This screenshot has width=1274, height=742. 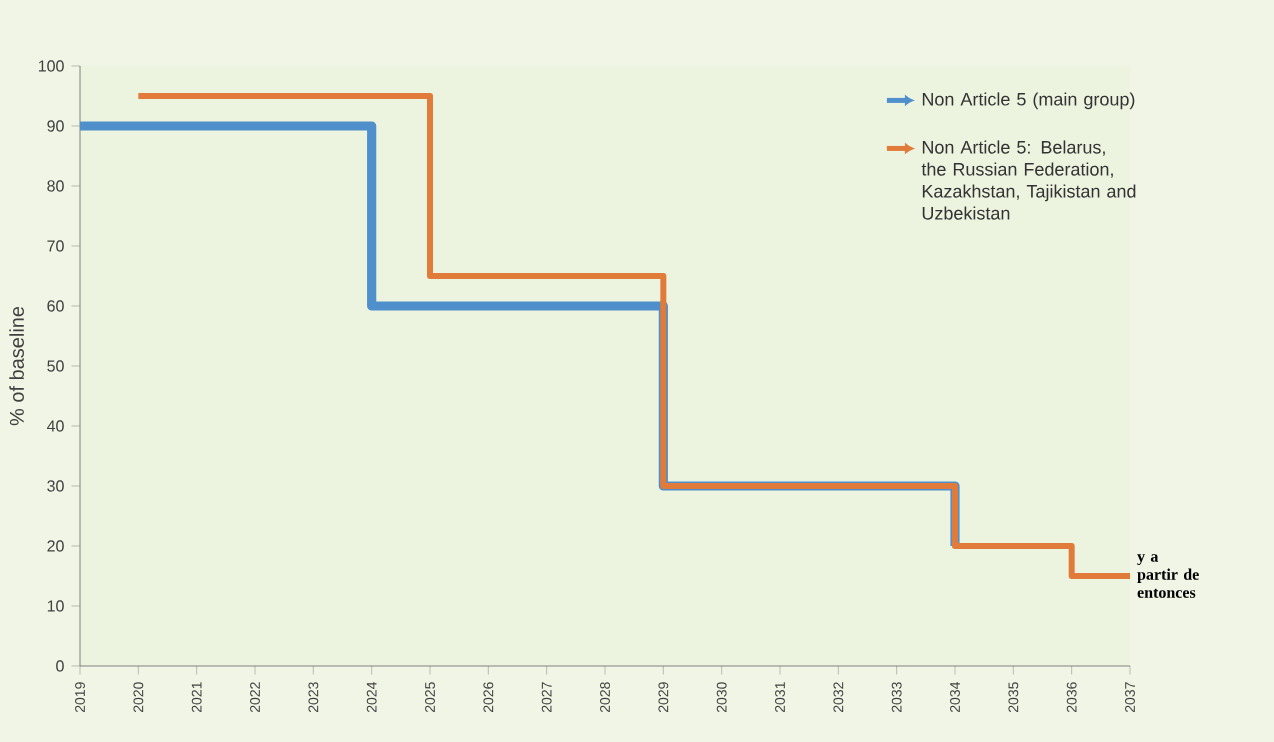 What do you see at coordinates (55, 246) in the screenshot?
I see `y-tick-label: 70` at bounding box center [55, 246].